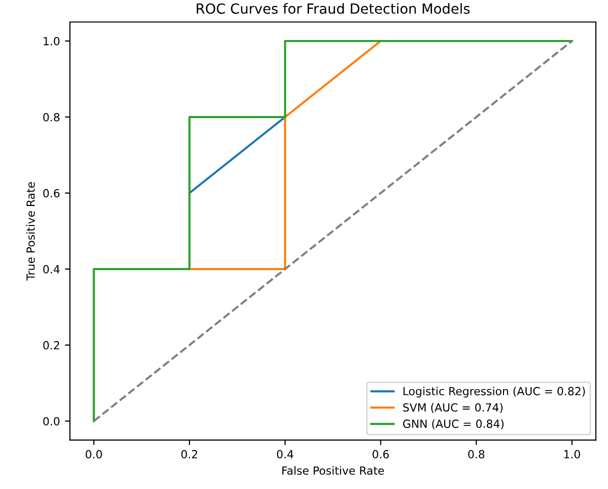  I want to click on x-tick-label: 0.0, so click(94, 454).